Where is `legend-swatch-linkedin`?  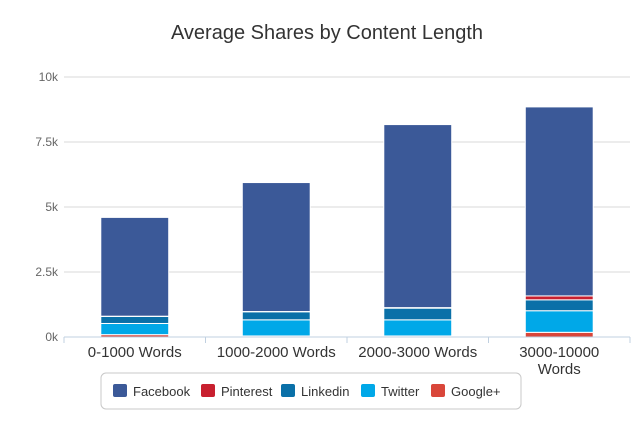 legend-swatch-linkedin is located at coordinates (288, 390).